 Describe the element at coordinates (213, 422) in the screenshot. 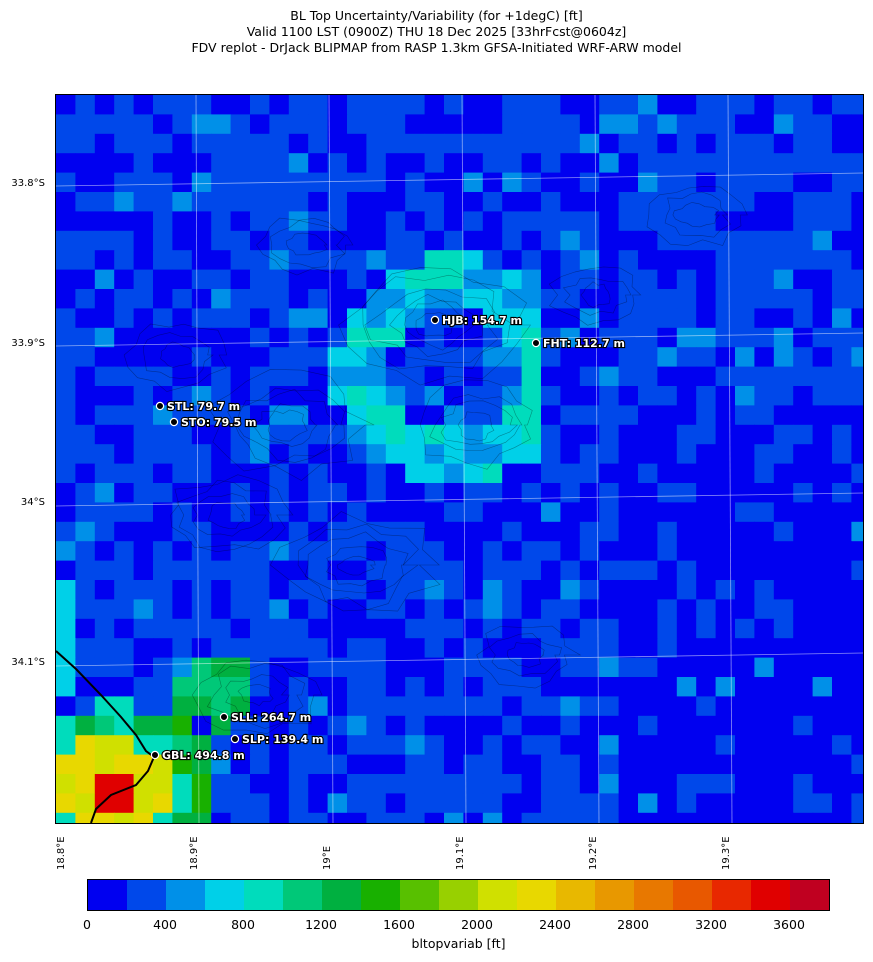

I see `station-sto: STO: 79.5 m` at that location.